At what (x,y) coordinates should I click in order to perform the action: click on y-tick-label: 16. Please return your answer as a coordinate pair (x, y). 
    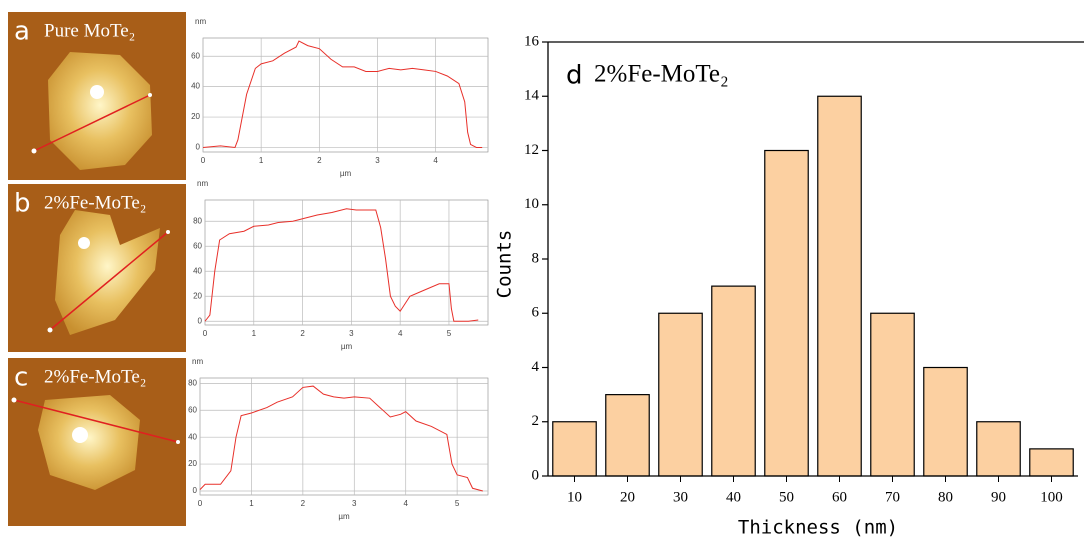
    Looking at the image, I should click on (532, 41).